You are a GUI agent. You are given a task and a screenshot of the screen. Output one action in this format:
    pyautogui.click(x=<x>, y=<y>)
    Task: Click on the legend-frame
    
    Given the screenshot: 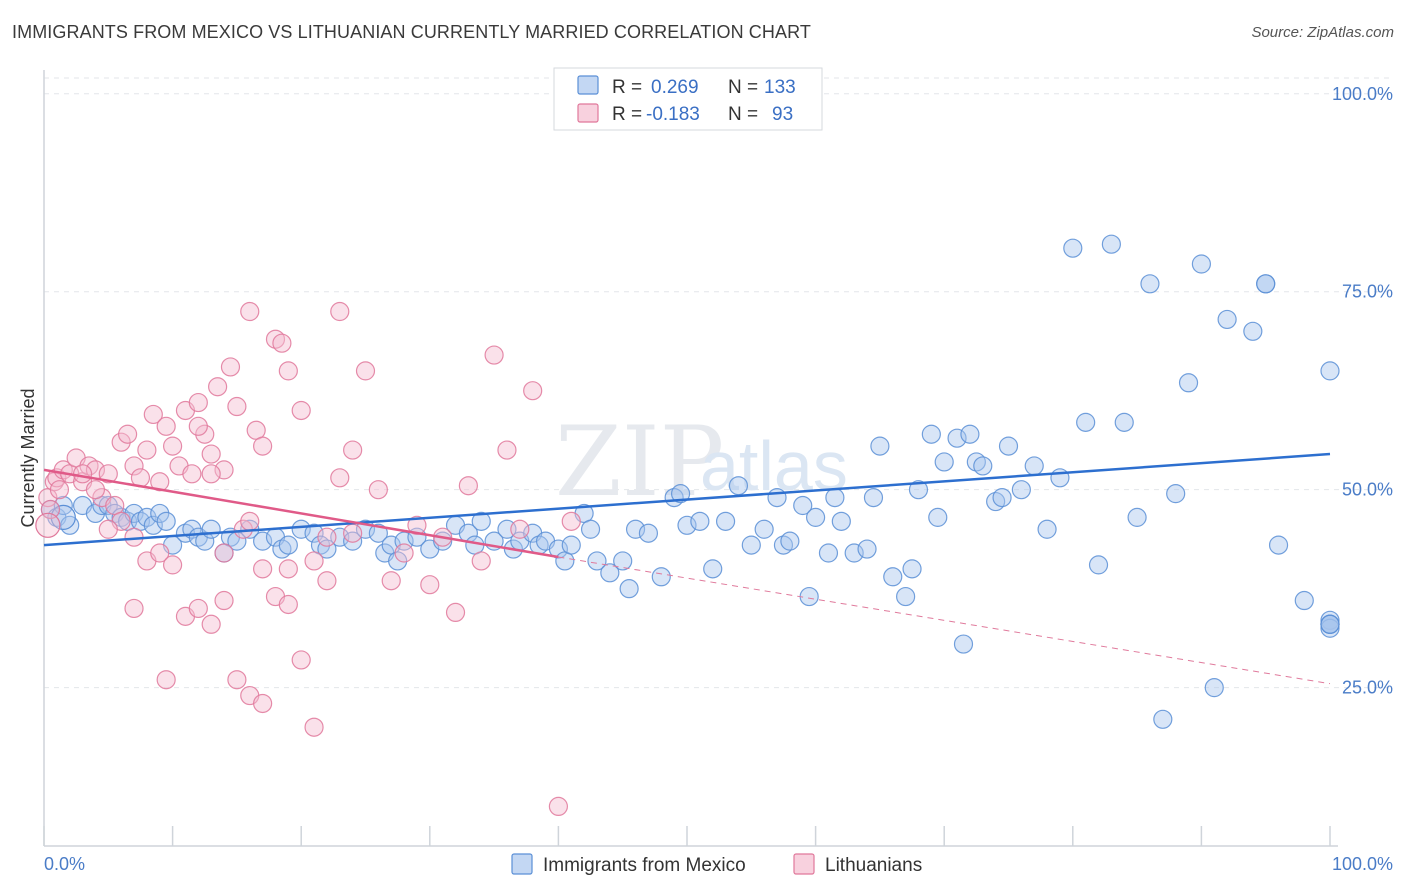 What is the action you would take?
    pyautogui.click(x=688, y=99)
    